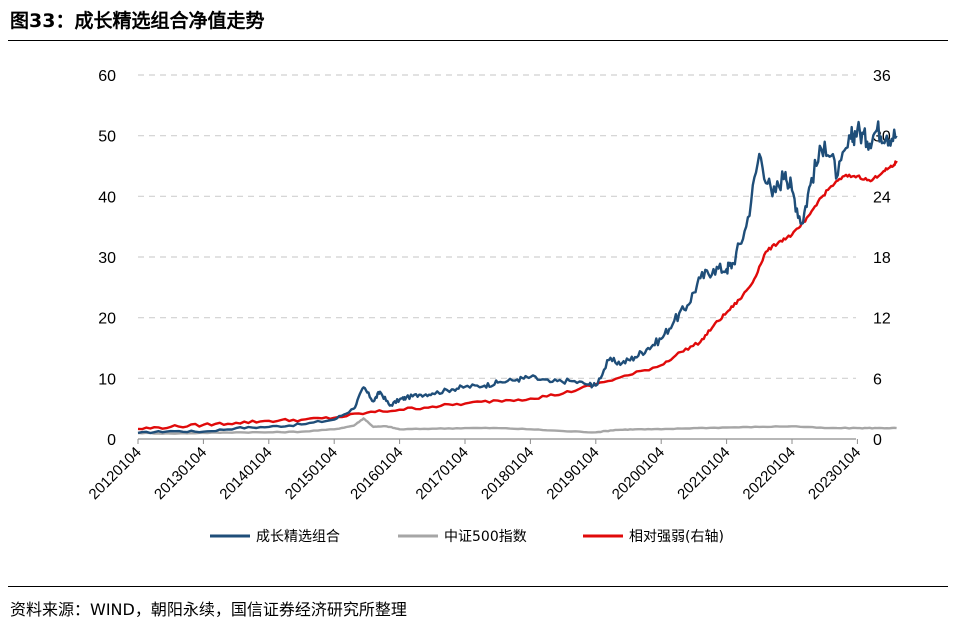 This screenshot has height=640, width=955. Describe the element at coordinates (298, 537) in the screenshot. I see `legend-label: 成长精选组合` at that location.